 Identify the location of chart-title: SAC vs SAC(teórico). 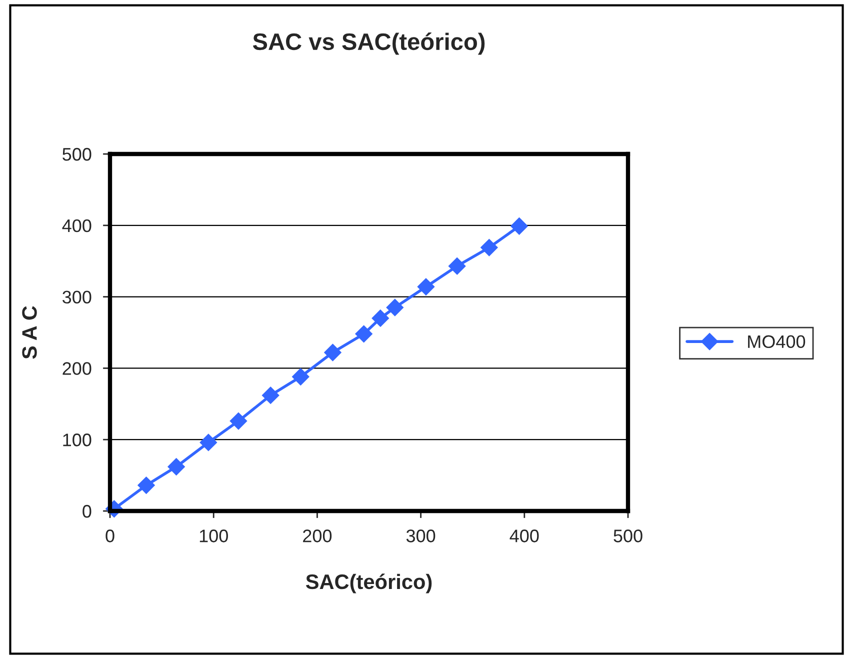
(368, 43).